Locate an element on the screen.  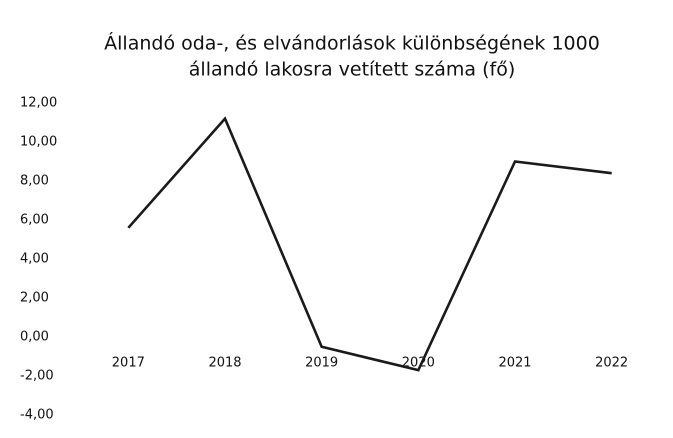
x-tick-label: 2018 is located at coordinates (224, 363).